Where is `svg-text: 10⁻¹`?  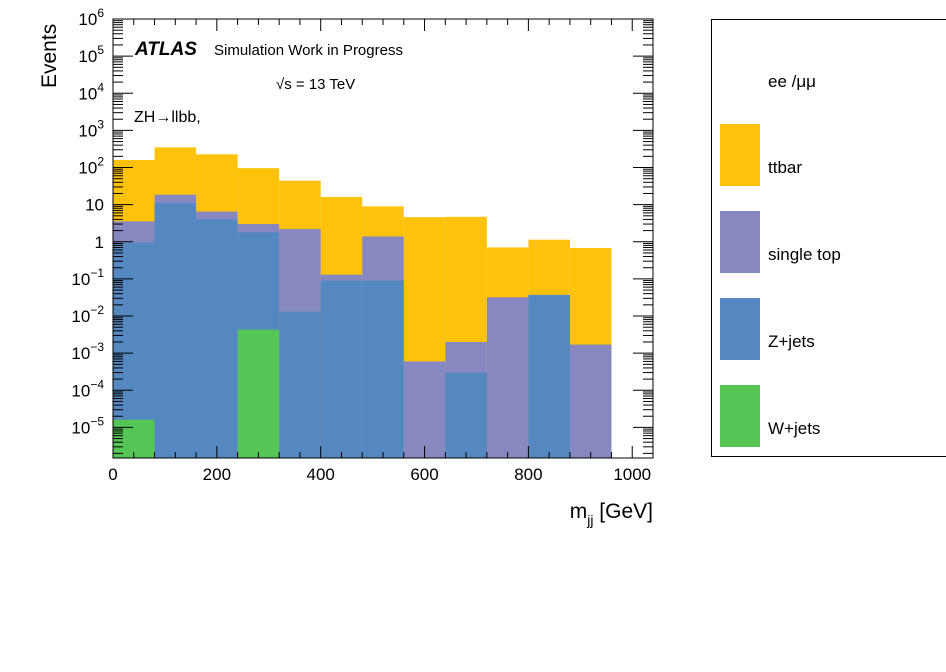 svg-text: 10⁻¹ is located at coordinates (87, 277).